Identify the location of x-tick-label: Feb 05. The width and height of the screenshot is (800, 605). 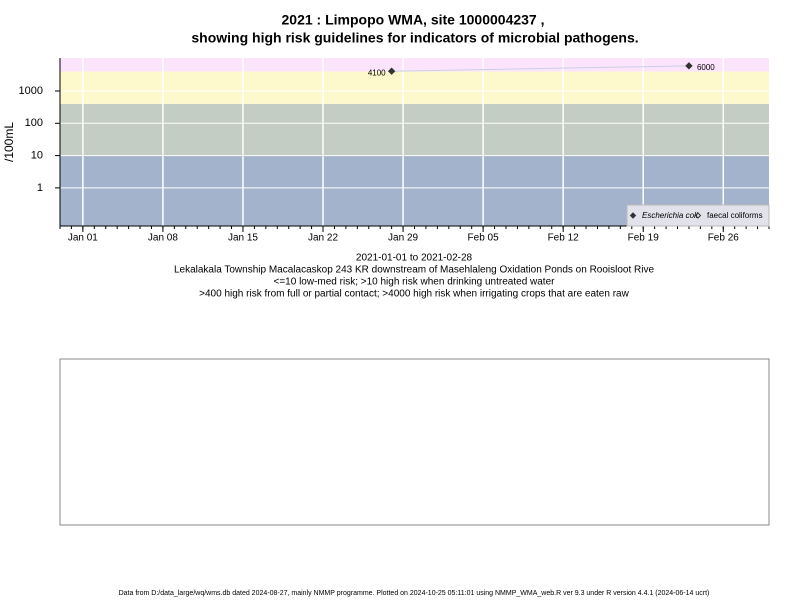
(484, 238).